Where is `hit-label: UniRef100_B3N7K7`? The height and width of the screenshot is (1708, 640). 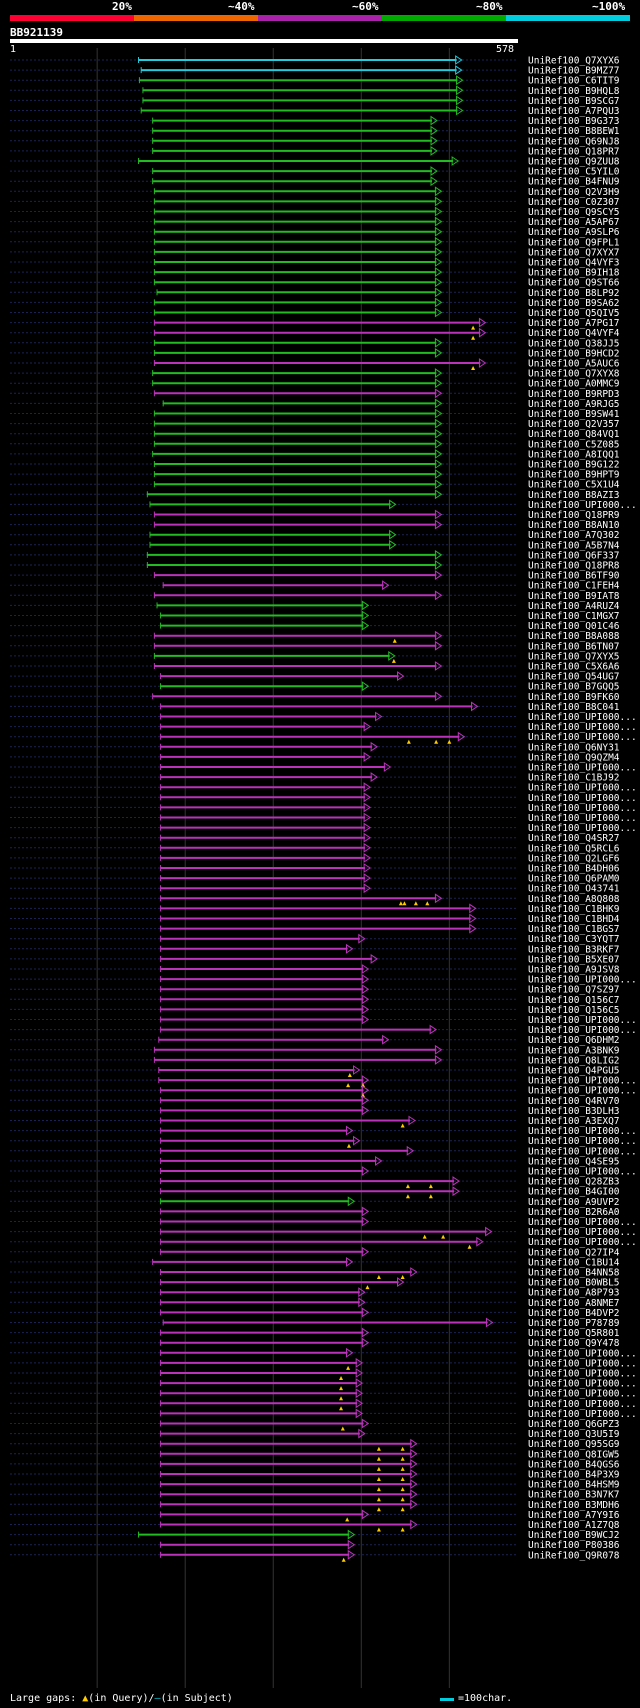
hit-label: UniRef100_B3N7K7 is located at coordinates (574, 1495).